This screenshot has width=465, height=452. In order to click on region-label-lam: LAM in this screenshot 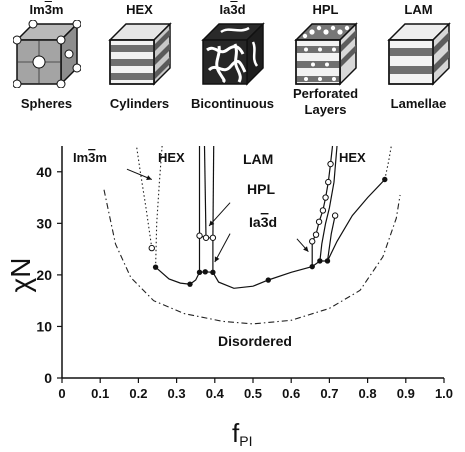, I will do `click(258, 159)`.